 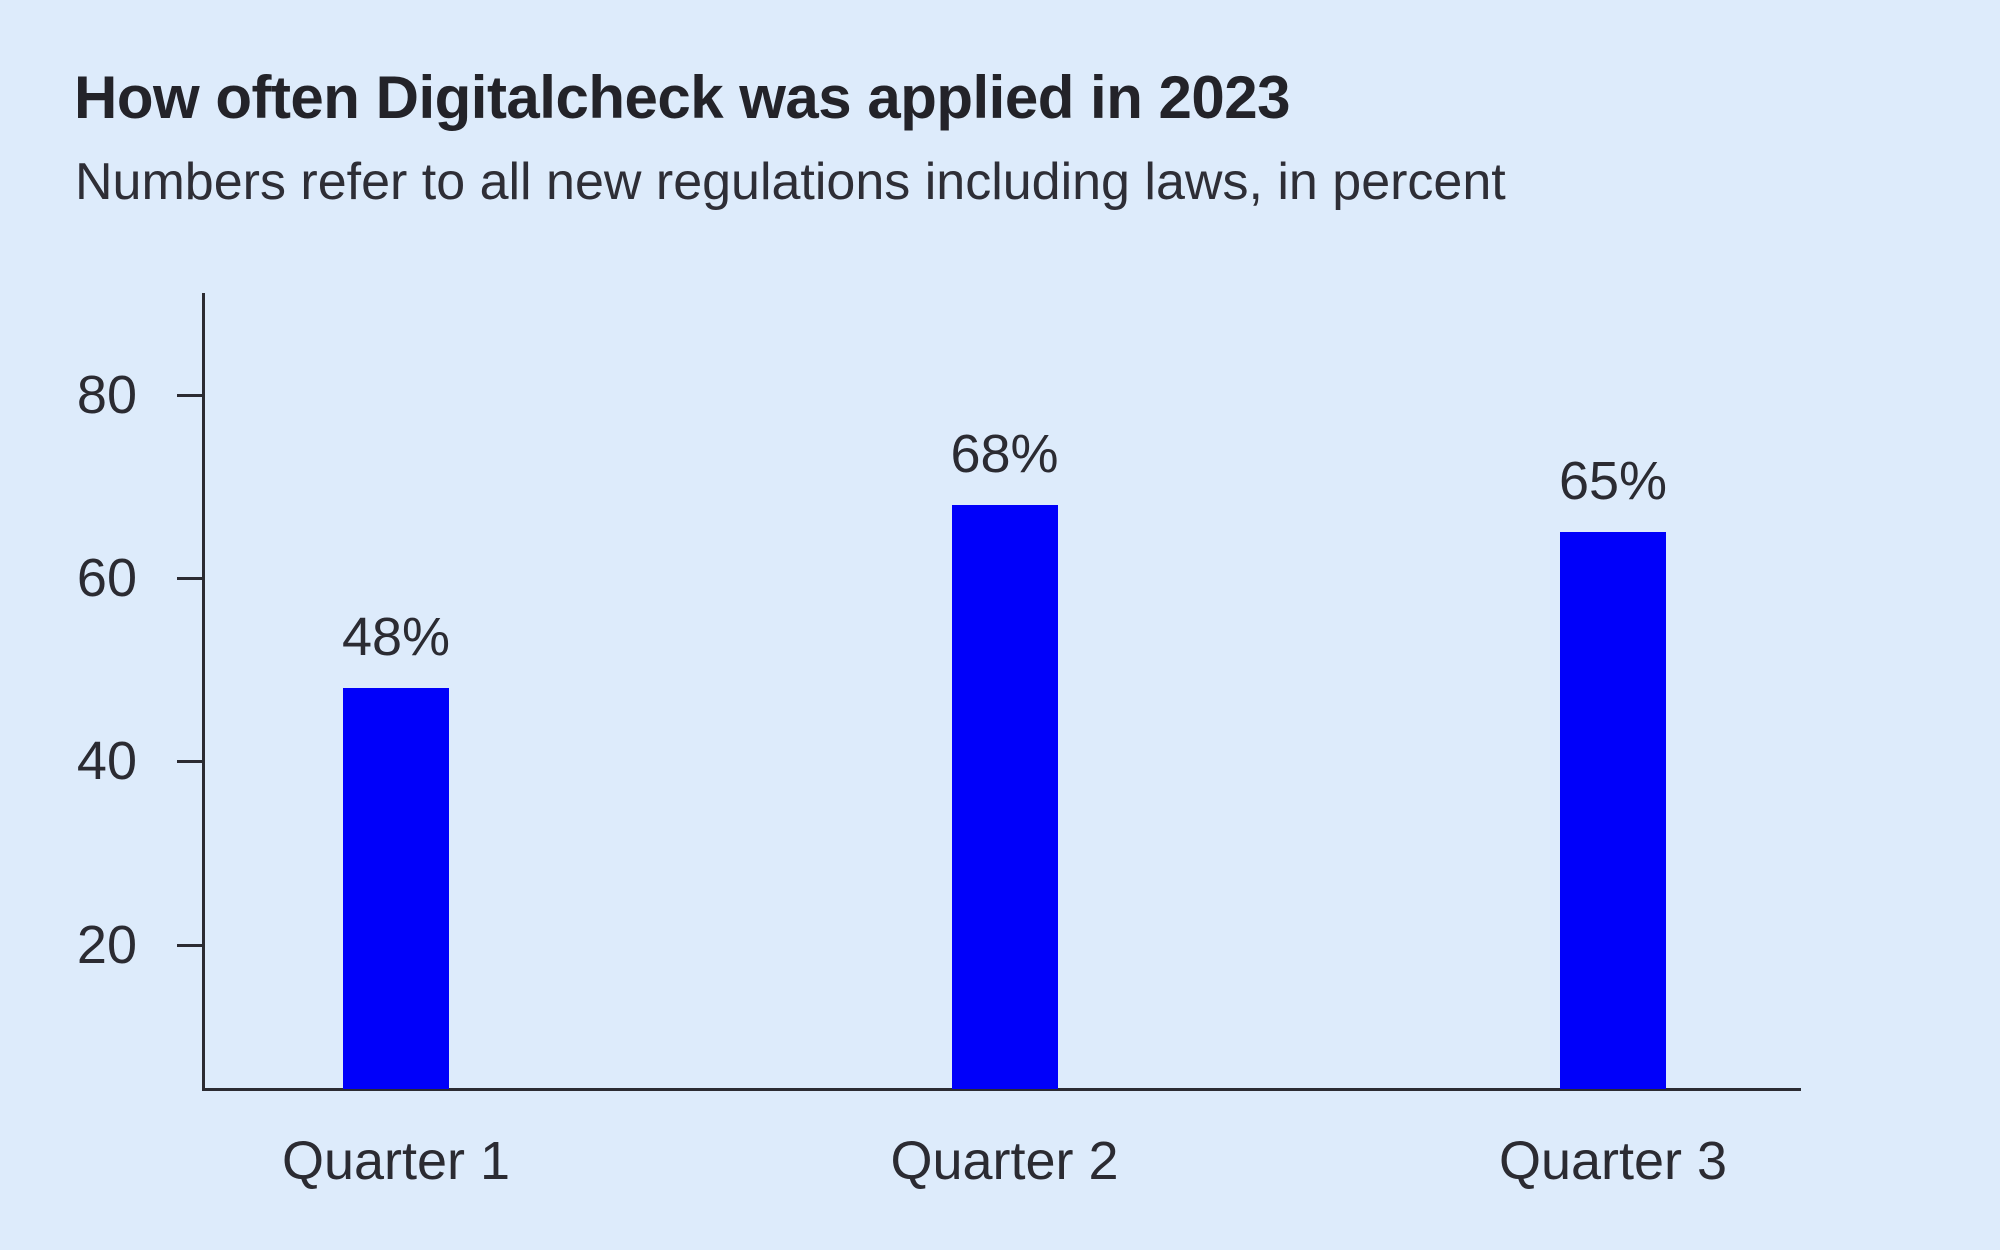 I want to click on x-axis-category-label: Quarter 2, so click(x=1004, y=1161).